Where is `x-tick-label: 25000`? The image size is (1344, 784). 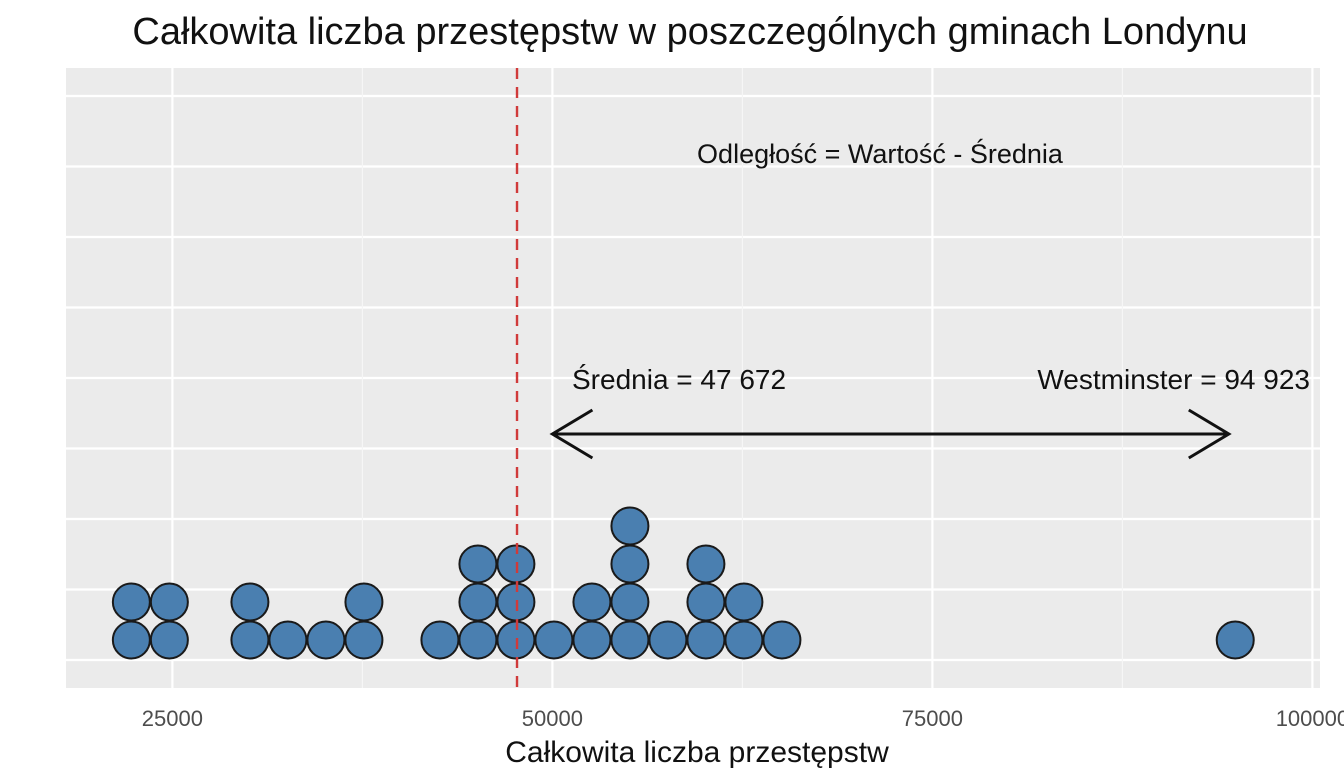
x-tick-label: 25000 is located at coordinates (172, 718).